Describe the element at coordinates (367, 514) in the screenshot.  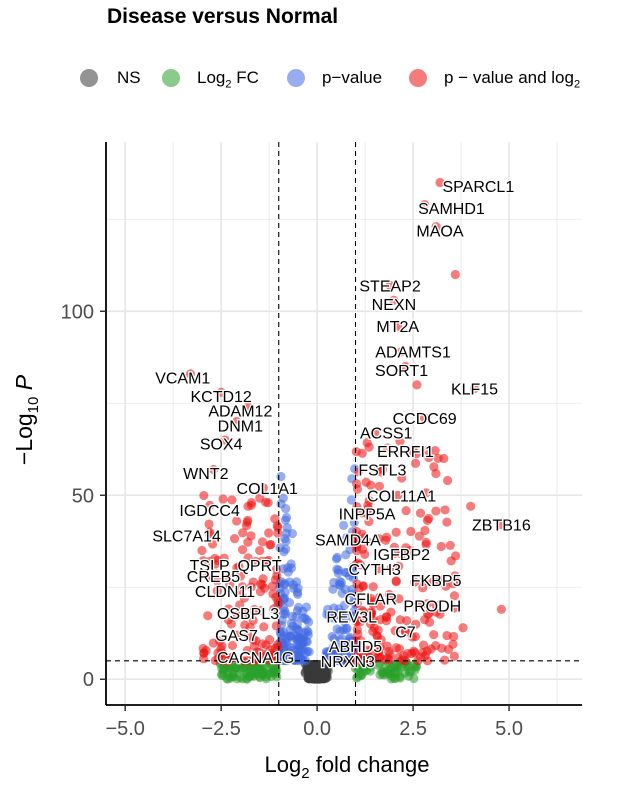
I see `point-inpp5a` at that location.